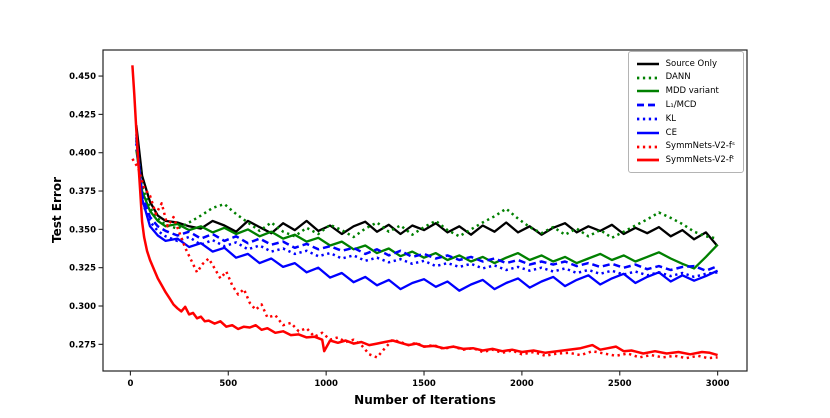 The width and height of the screenshot is (830, 418). Describe the element at coordinates (685, 119) in the screenshot. I see `legend-item-kl: KL` at that location.